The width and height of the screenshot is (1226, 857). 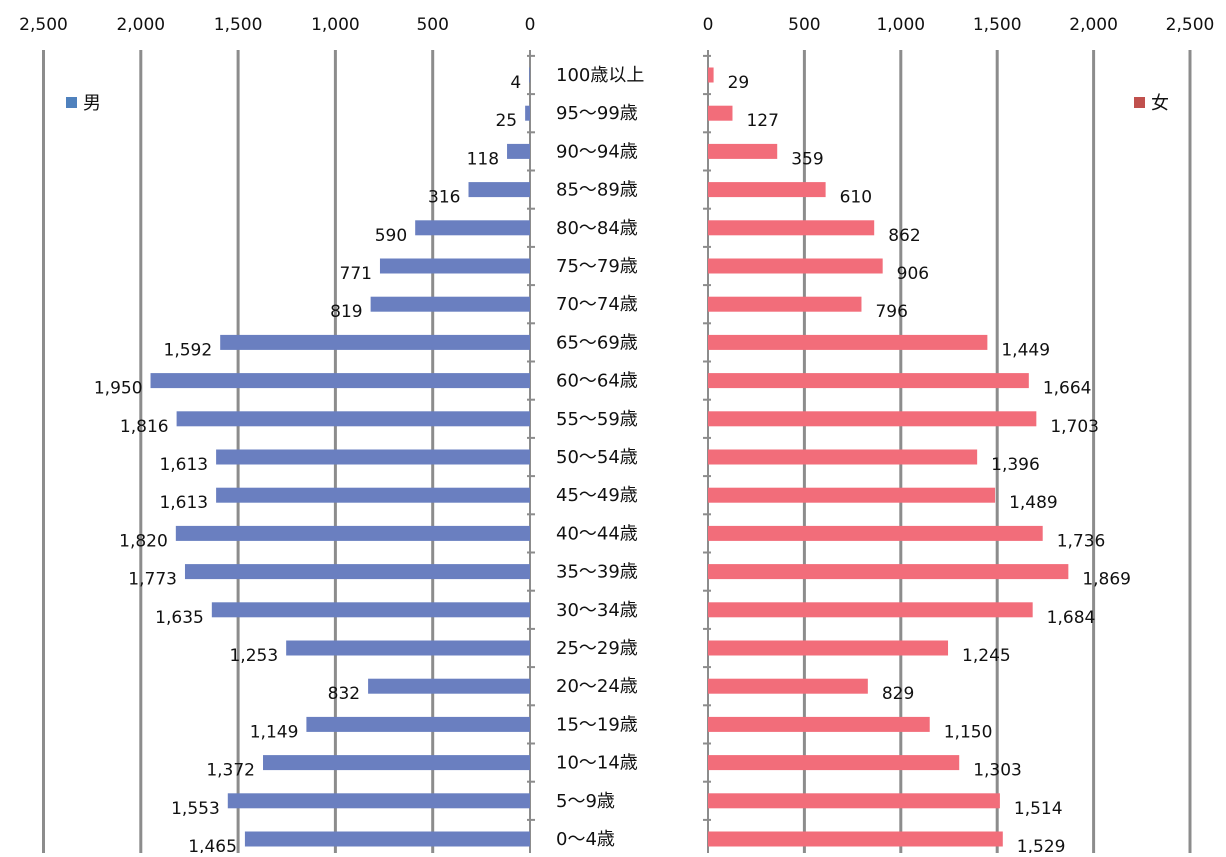 What do you see at coordinates (904, 236) in the screenshot?
I see `data-label-female: 862` at bounding box center [904, 236].